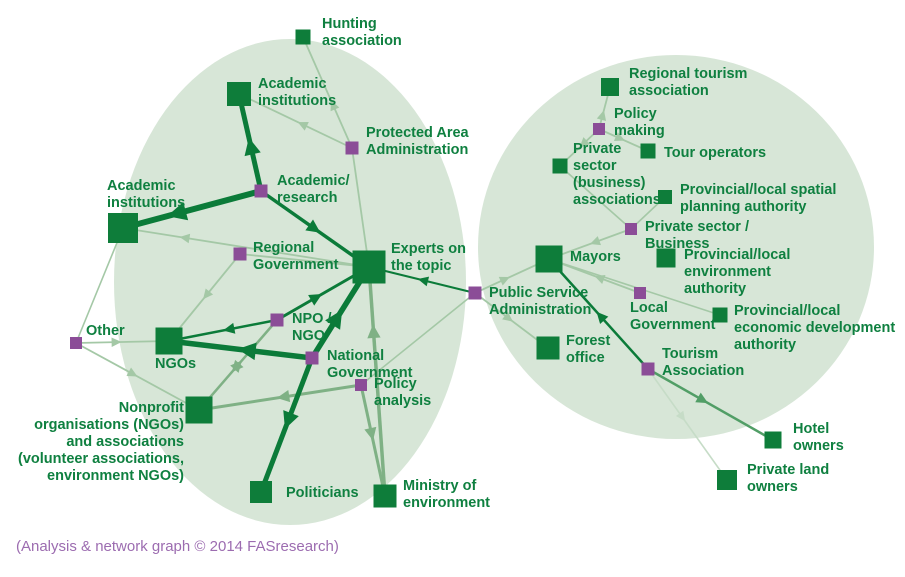 This screenshot has height=577, width=905. I want to click on node-square-academic-left, so click(123, 228).